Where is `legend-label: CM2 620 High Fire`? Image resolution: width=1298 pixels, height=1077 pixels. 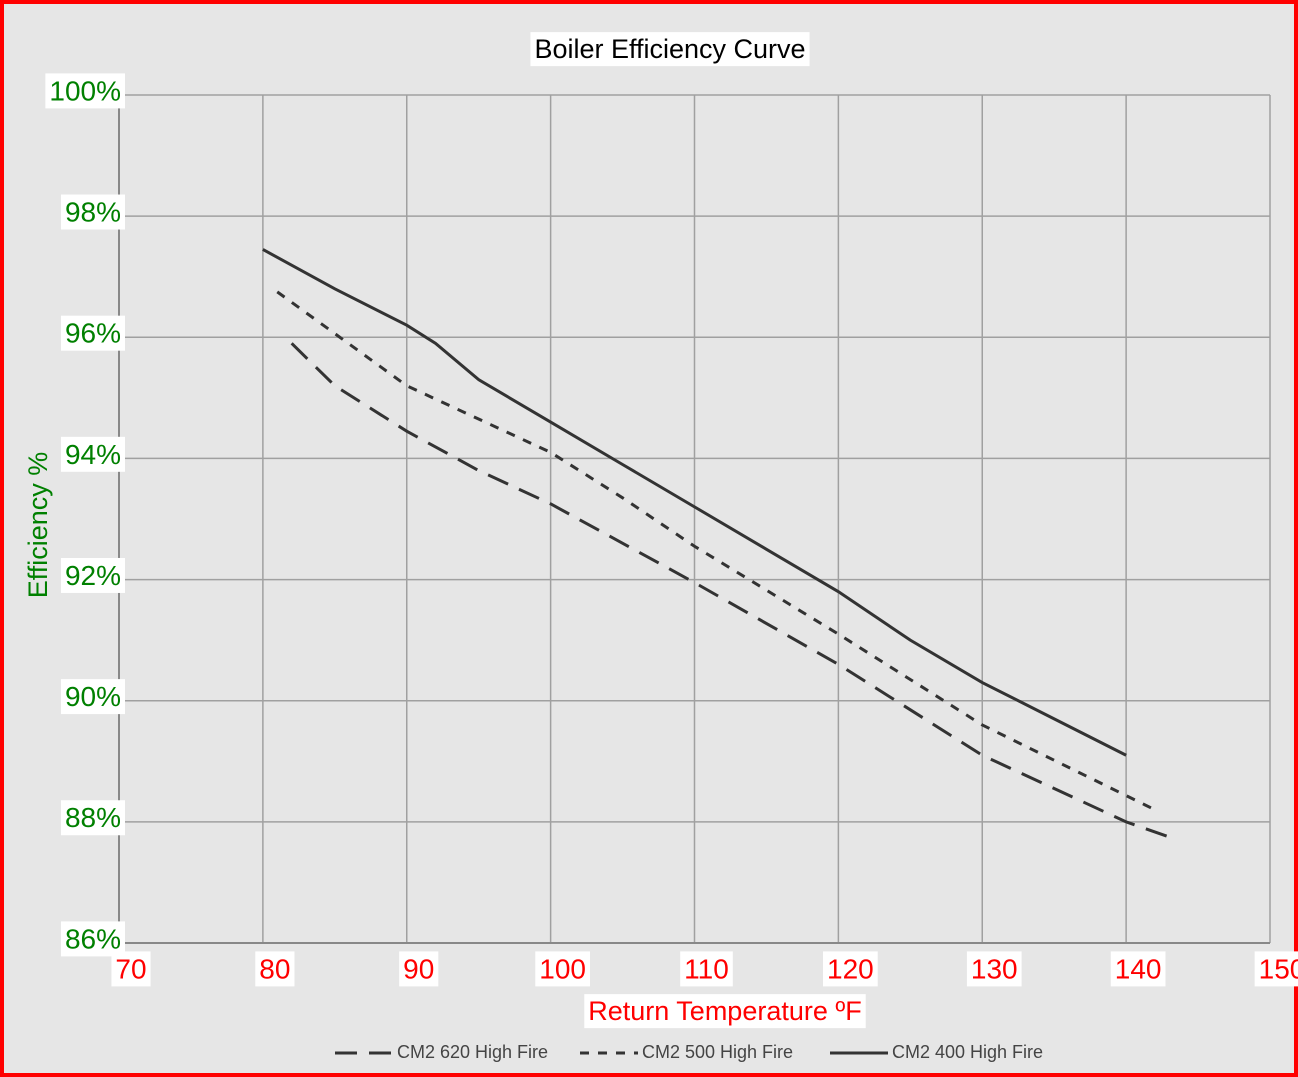
legend-label: CM2 620 High Fire is located at coordinates (472, 1052).